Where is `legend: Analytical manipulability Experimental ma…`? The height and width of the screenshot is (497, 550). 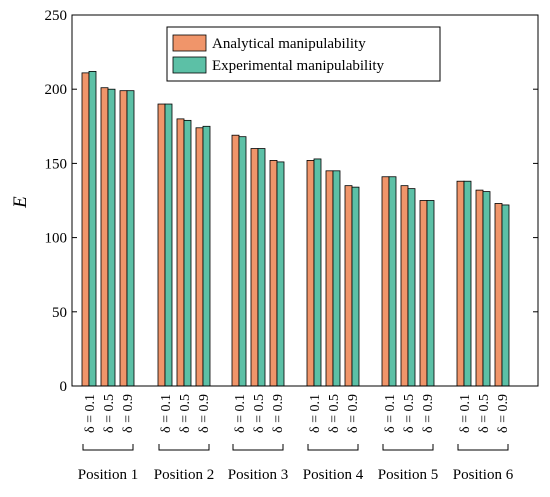
legend: Analytical manipulability Experimental ma… is located at coordinates (303, 54).